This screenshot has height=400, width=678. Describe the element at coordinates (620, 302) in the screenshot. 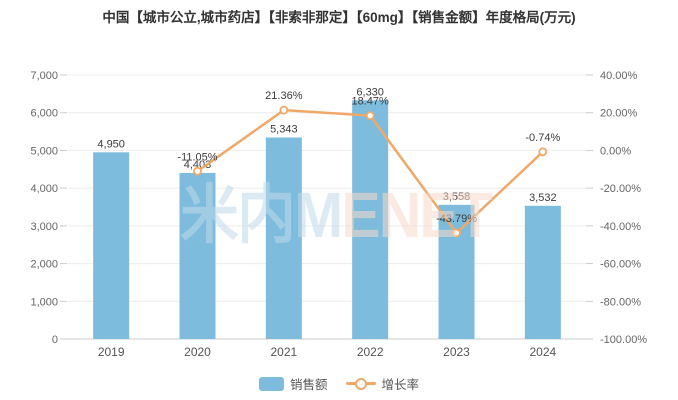

I see `y2-axis-tick-label: -80.00%` at that location.